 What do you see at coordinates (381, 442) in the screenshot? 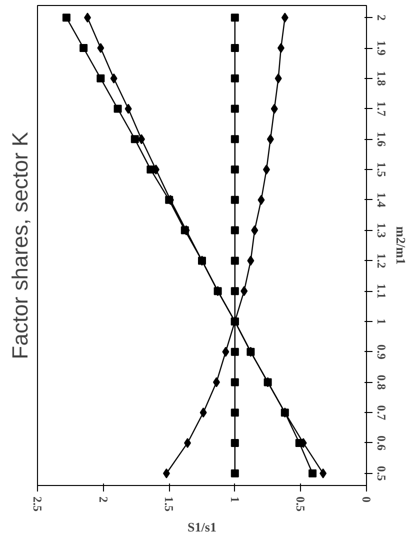
I see `y-tick-label: 0.6` at bounding box center [381, 442].